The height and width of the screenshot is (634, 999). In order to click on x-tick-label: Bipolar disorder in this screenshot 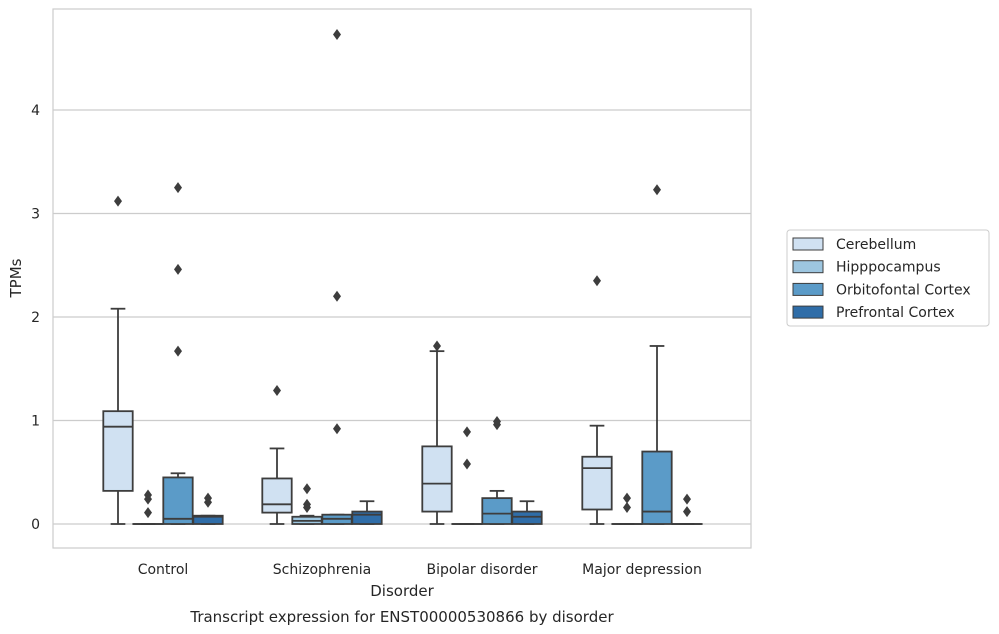, I will do `click(481, 570)`.